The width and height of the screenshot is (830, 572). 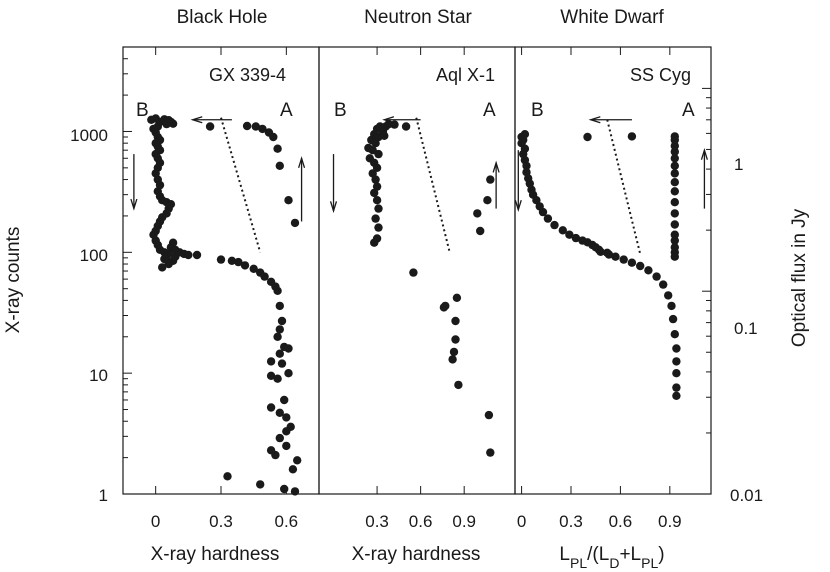 I want to click on state-label-a-neutron-star: A, so click(x=489, y=110).